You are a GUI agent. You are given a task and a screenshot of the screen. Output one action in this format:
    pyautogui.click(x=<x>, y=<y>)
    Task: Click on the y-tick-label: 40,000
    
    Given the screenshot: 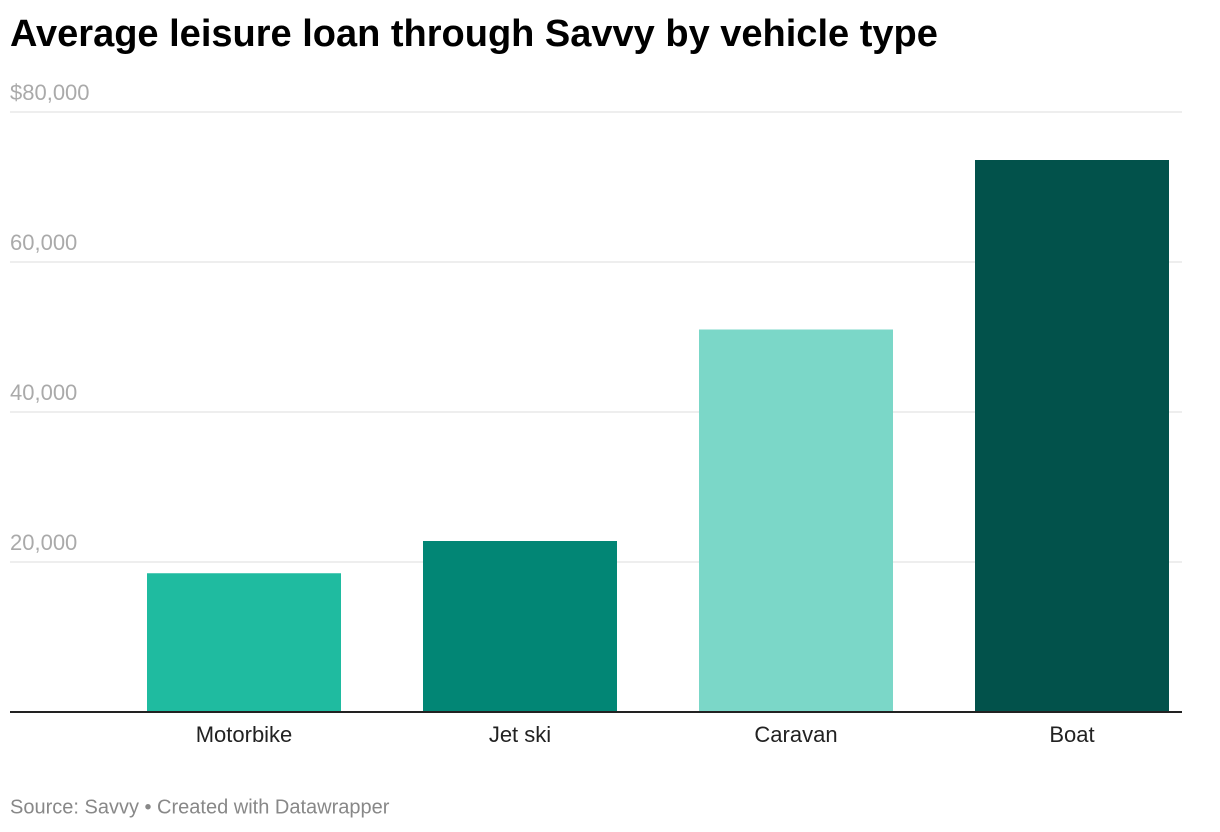 What is the action you would take?
    pyautogui.click(x=43, y=392)
    